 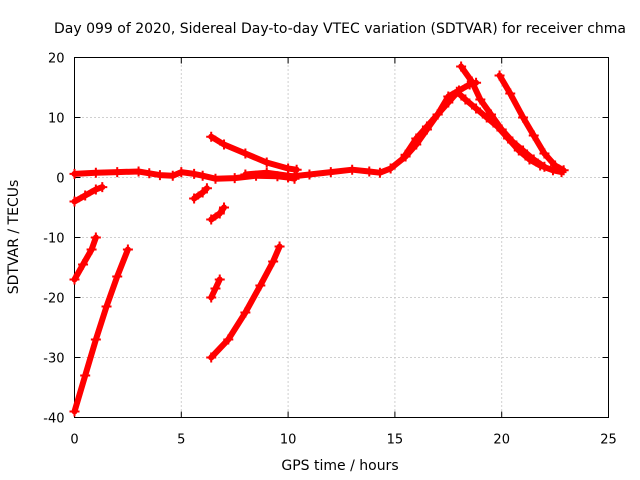 I want to click on x-tick-label: 20, so click(x=501, y=440).